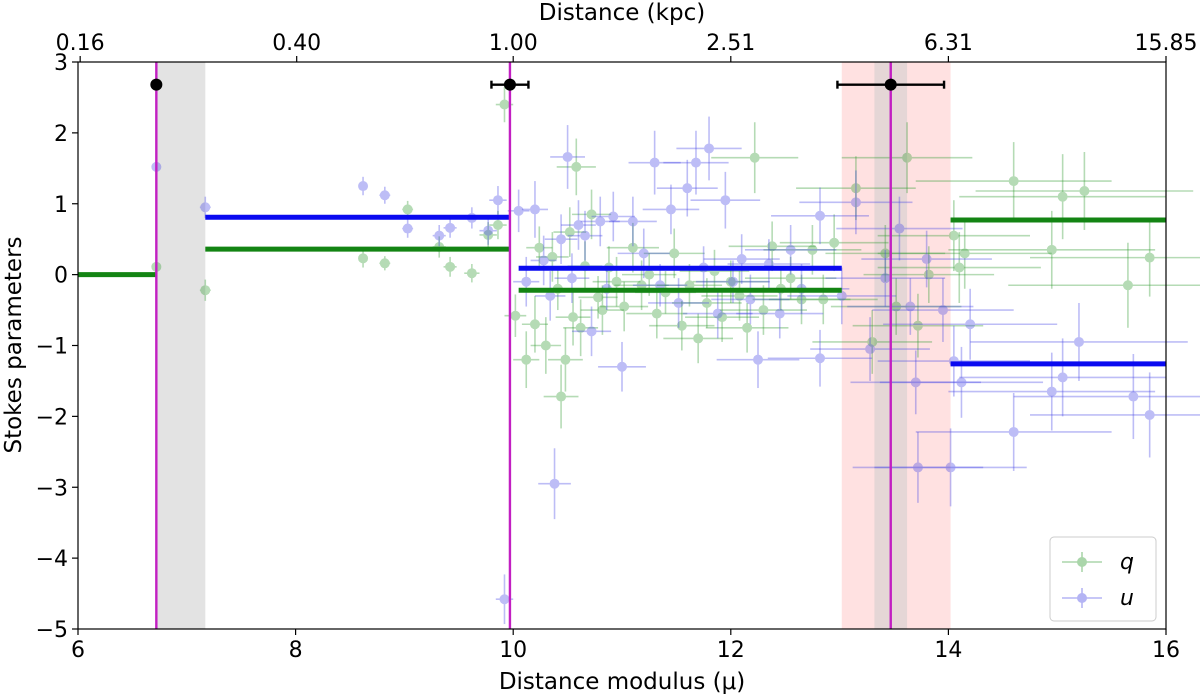  I want to click on top-tick-label-2: 1.00, so click(513, 43).